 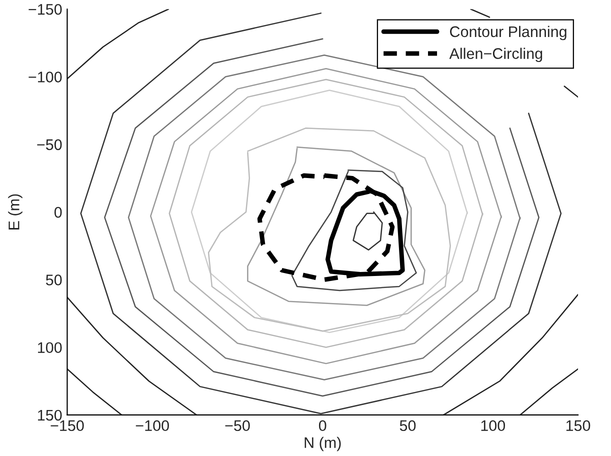 I want to click on x-tick-label: 100, so click(x=493, y=426).